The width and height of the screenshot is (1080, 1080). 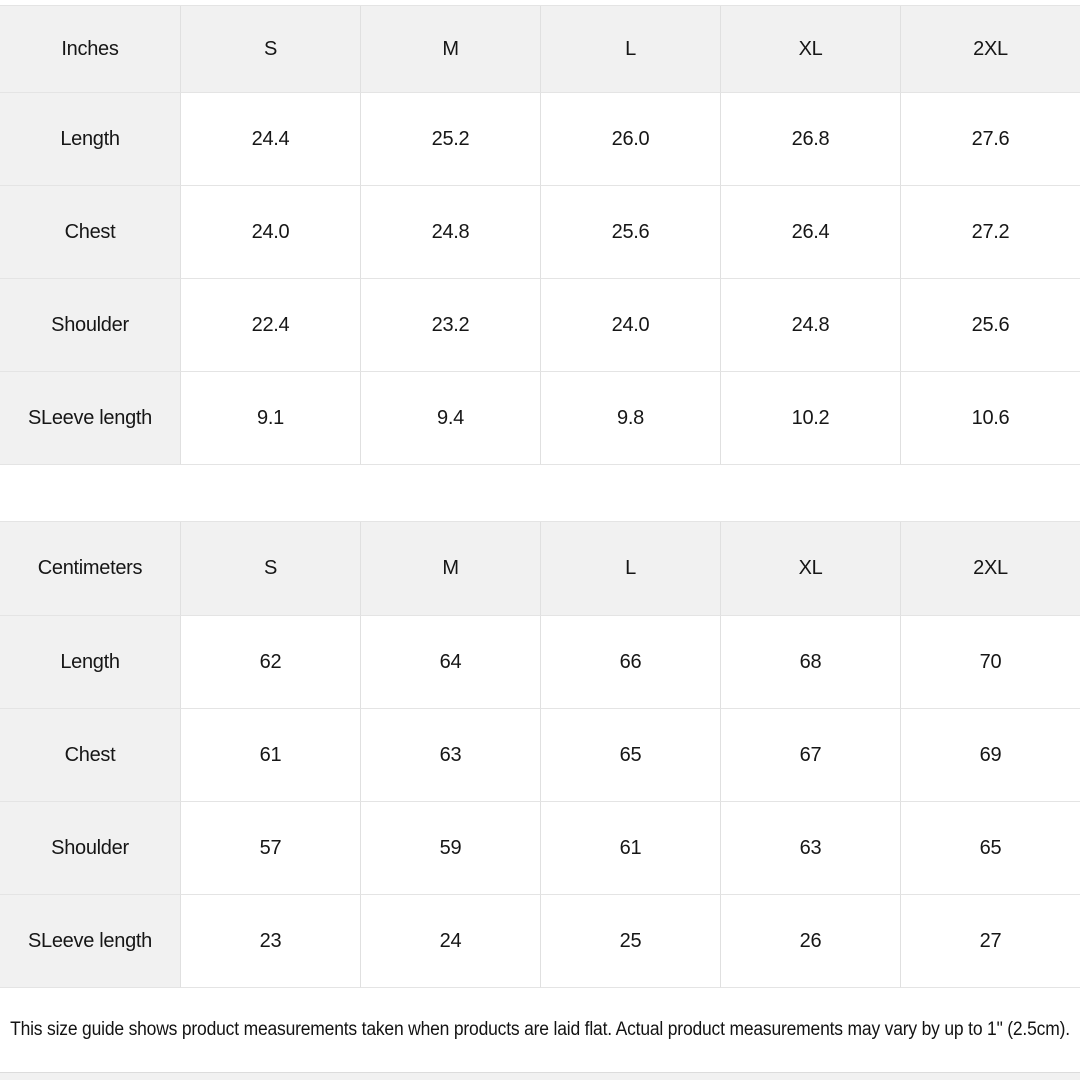 I want to click on measurement-value-cell: 64, so click(x=450, y=662).